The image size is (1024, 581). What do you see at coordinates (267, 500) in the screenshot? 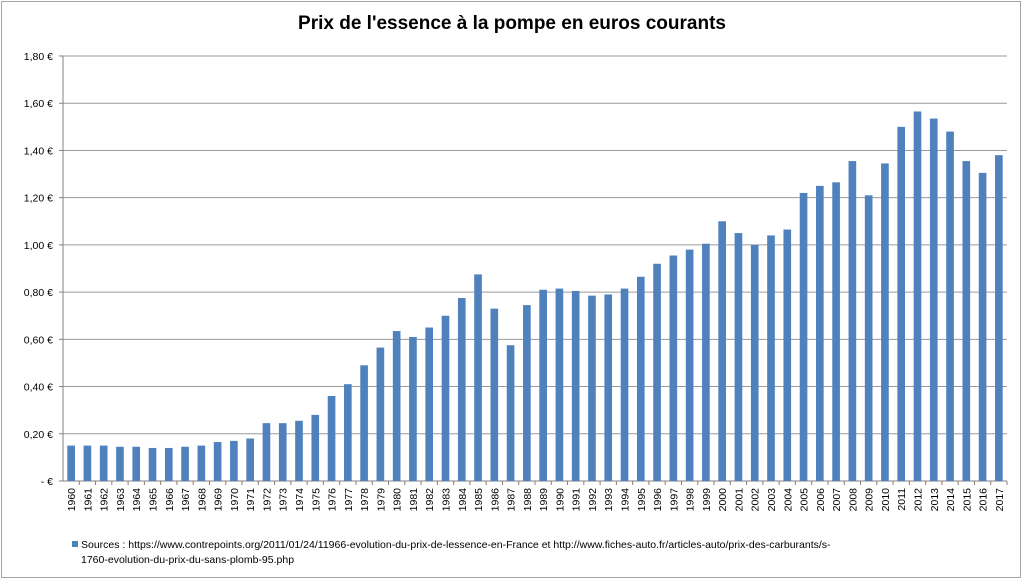
I see `x-tick-label: 1972` at bounding box center [267, 500].